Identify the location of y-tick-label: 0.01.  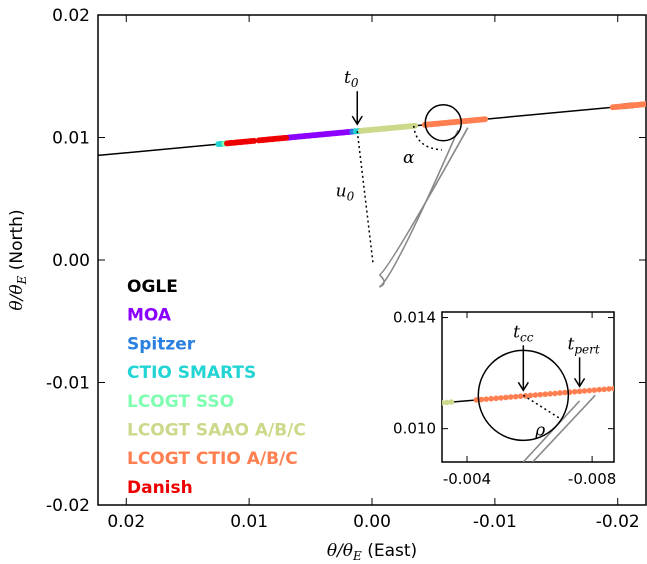
(71, 139).